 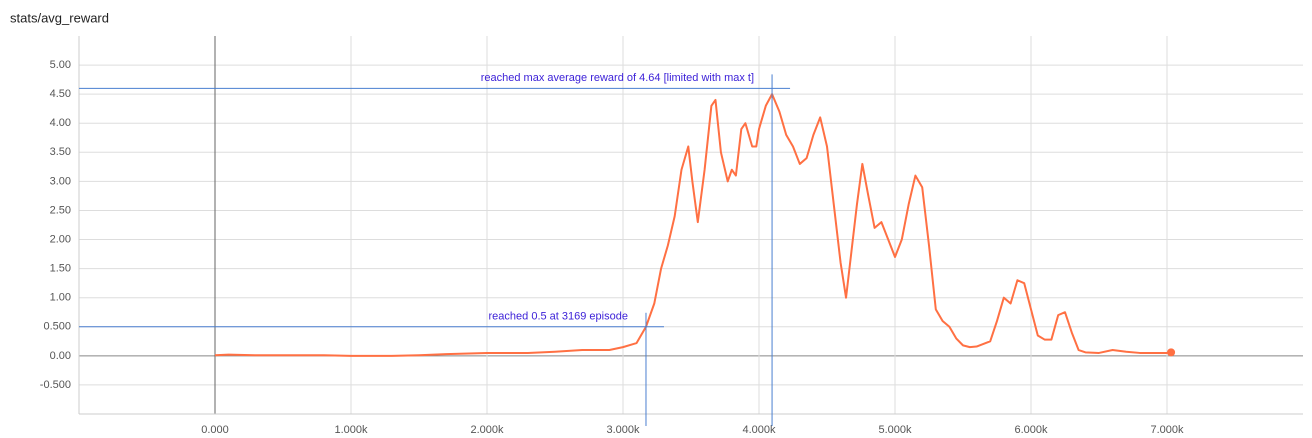 I want to click on y-tick-label: 4.00, so click(x=60, y=123).